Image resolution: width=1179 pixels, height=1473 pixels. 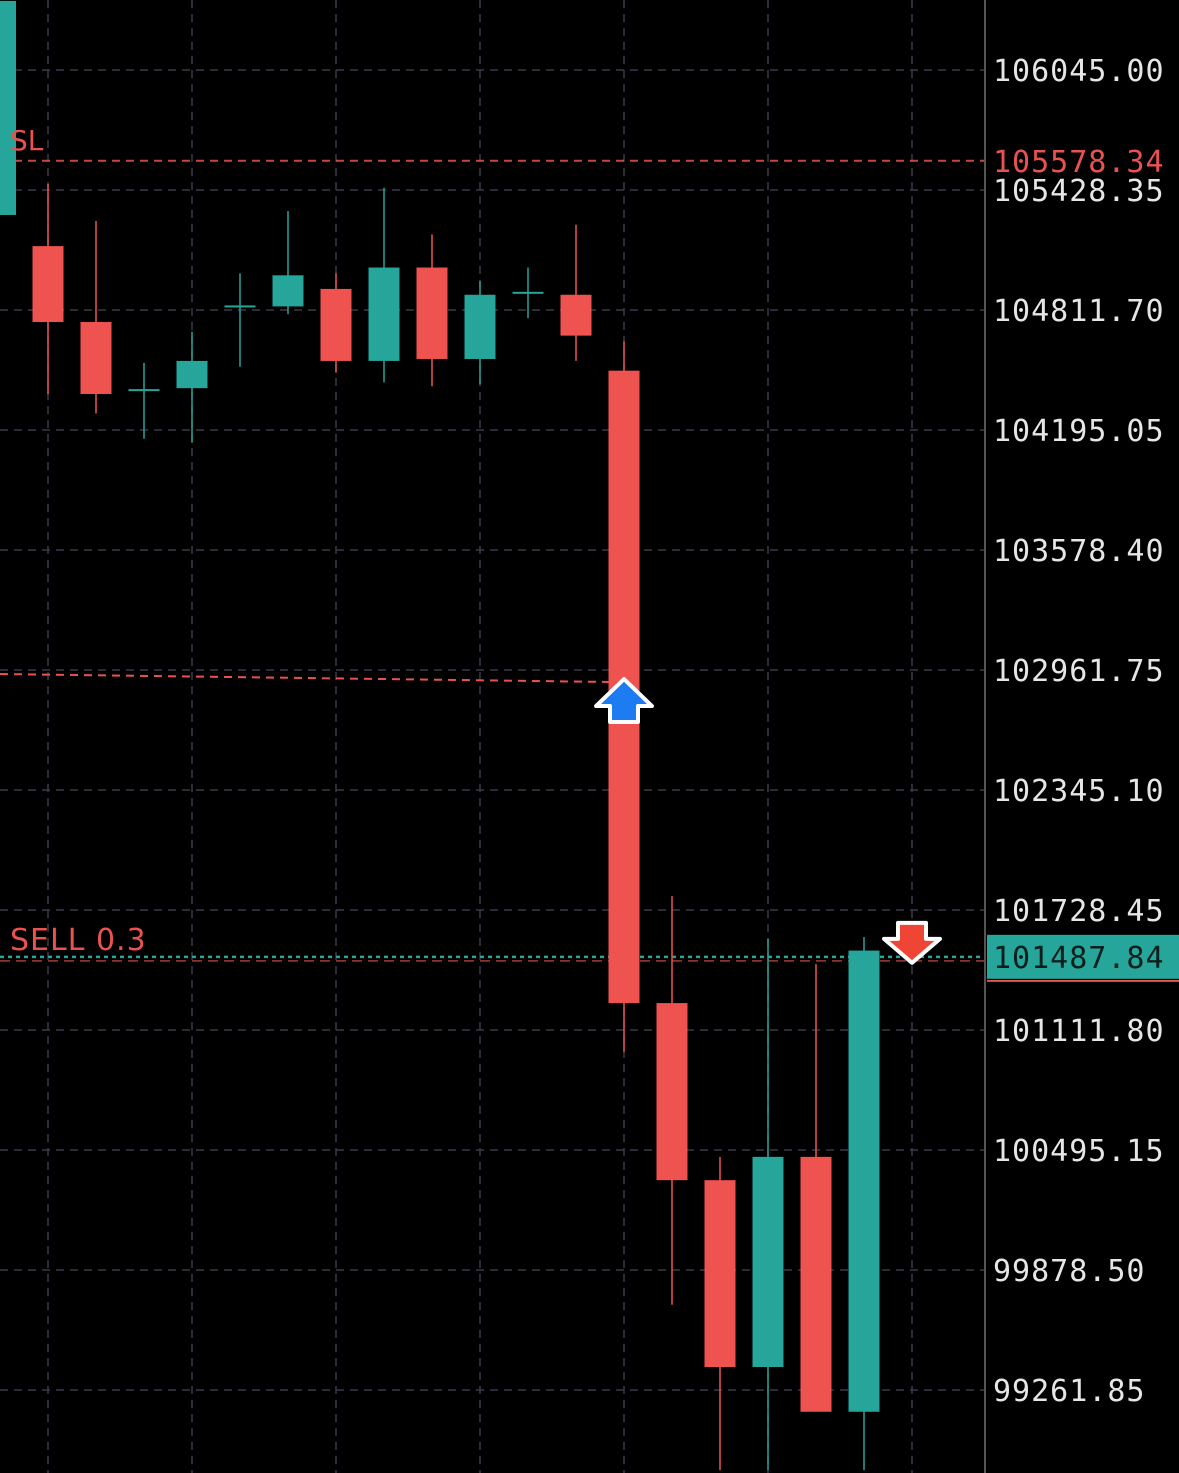 I want to click on buy-arrow-icon, so click(x=624, y=701).